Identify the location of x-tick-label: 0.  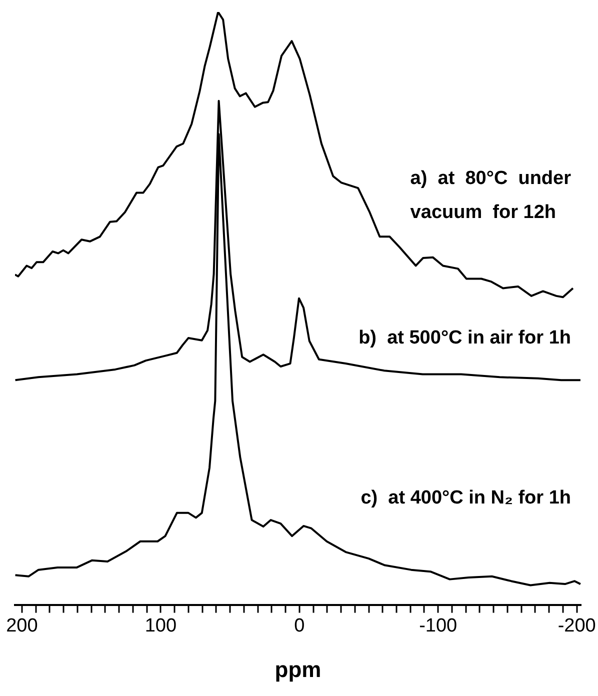
(299, 625).